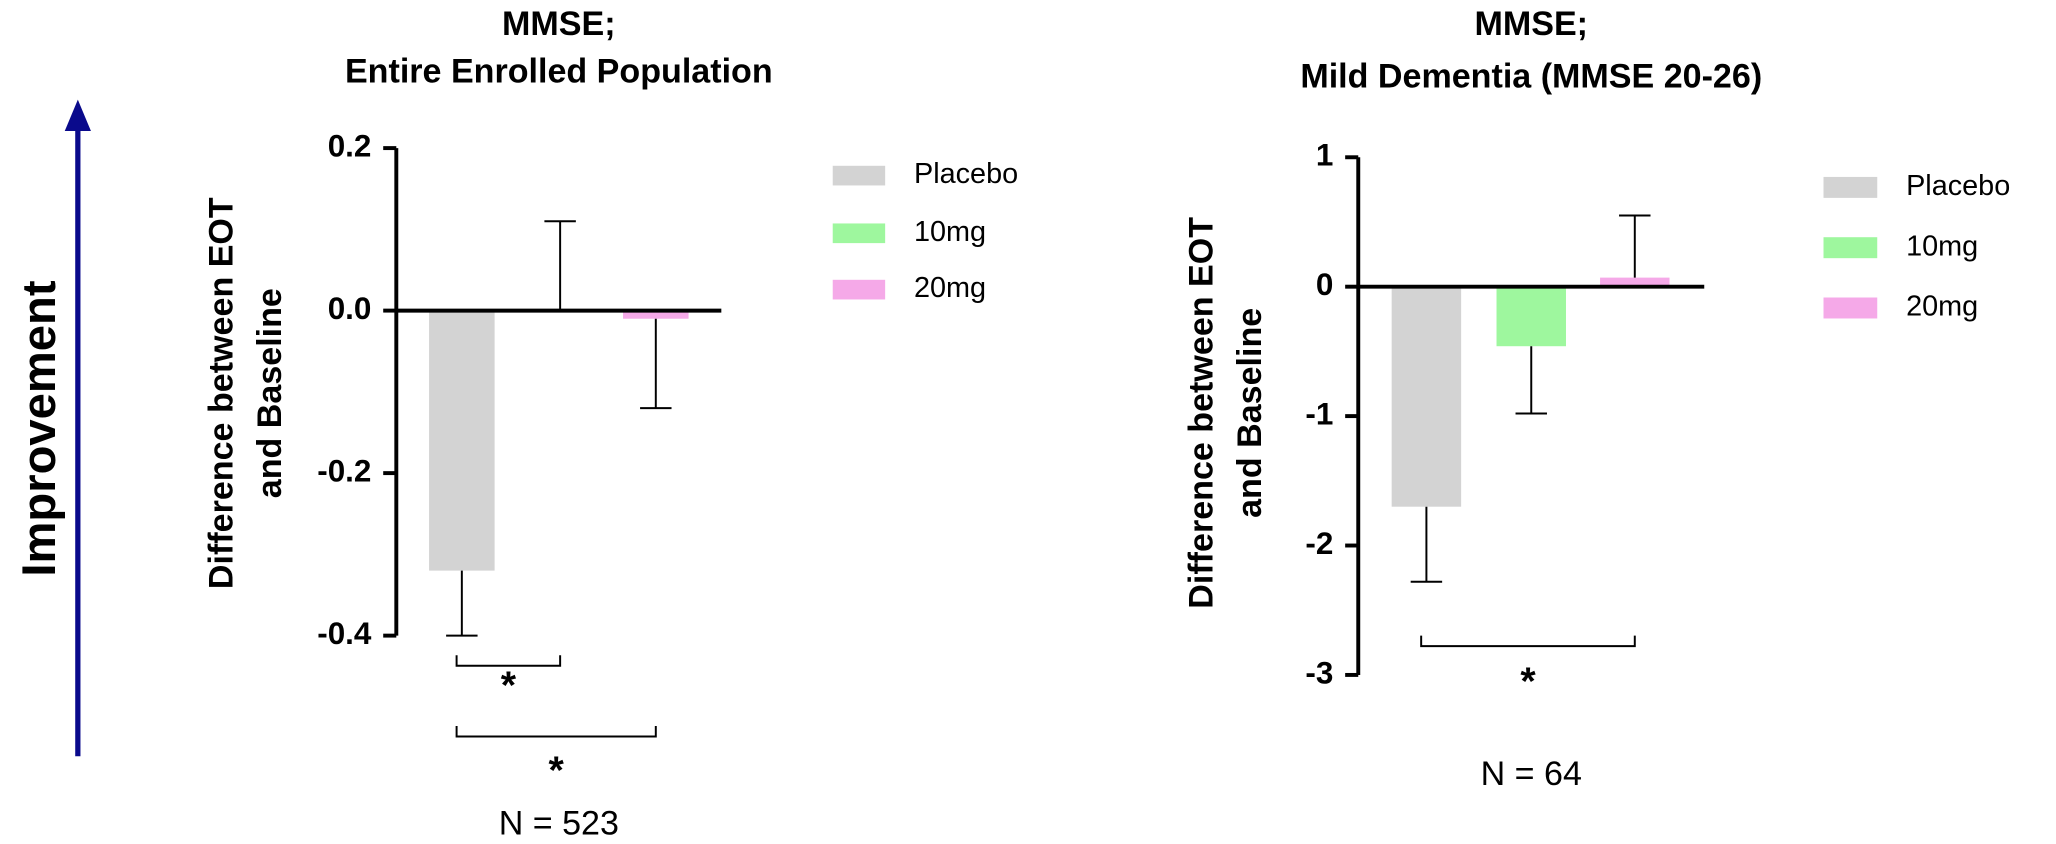 This screenshot has height=844, width=2056. Describe the element at coordinates (350, 308) in the screenshot. I see `y-tick-label: 0.0` at that location.